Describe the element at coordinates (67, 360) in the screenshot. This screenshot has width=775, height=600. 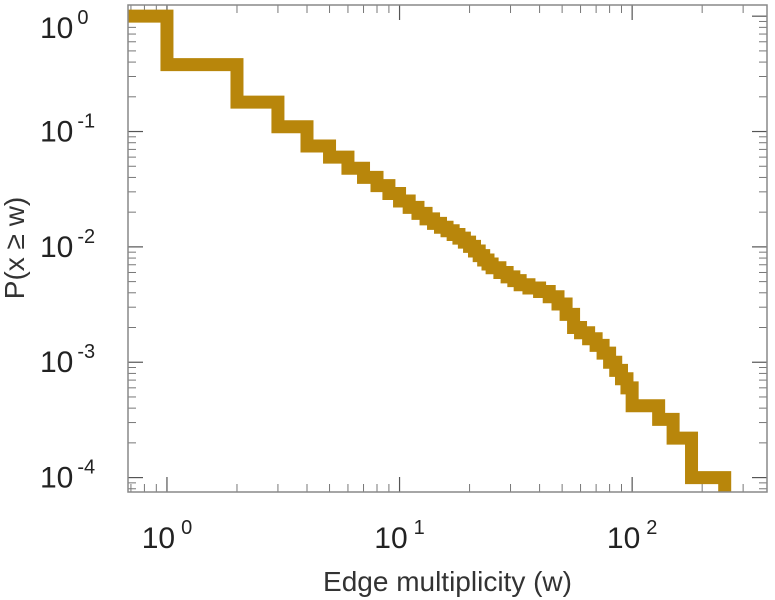
I see `y-tick-label: 10 -3` at that location.